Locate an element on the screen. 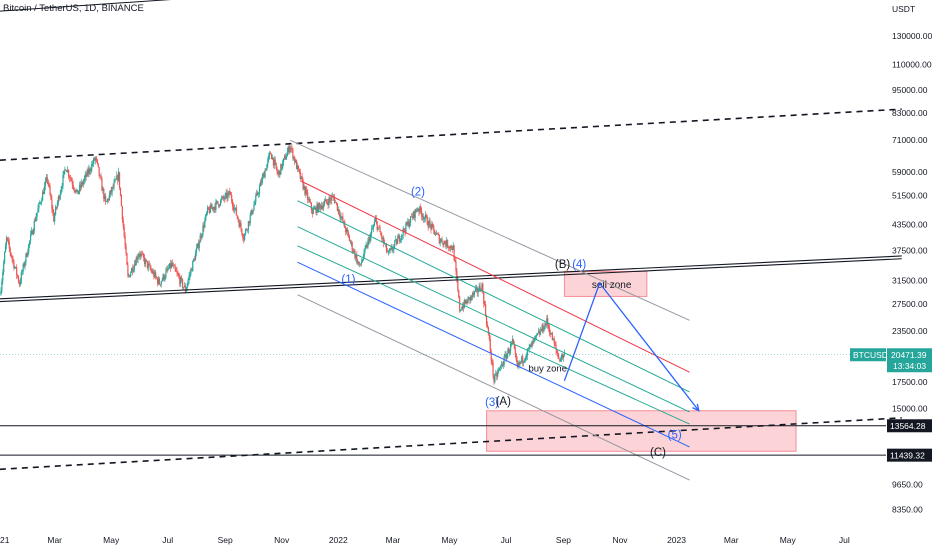  y-tick-label: 95000.00 is located at coordinates (910, 90).